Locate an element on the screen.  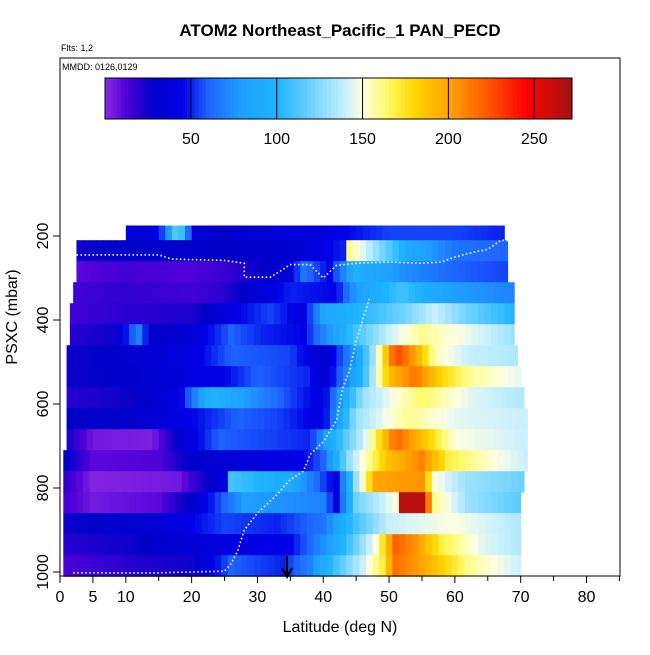
chart-title: ATOM2 Northeast_Pacific_1 PAN_PECD is located at coordinates (339, 30).